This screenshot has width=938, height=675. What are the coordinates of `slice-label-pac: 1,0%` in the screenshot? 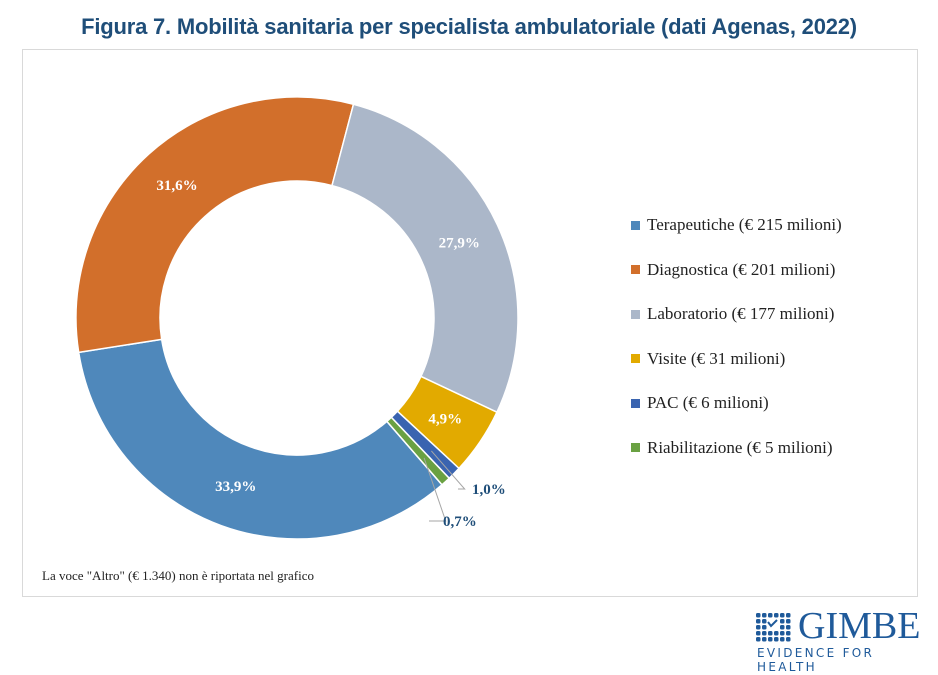 It's located at (489, 490).